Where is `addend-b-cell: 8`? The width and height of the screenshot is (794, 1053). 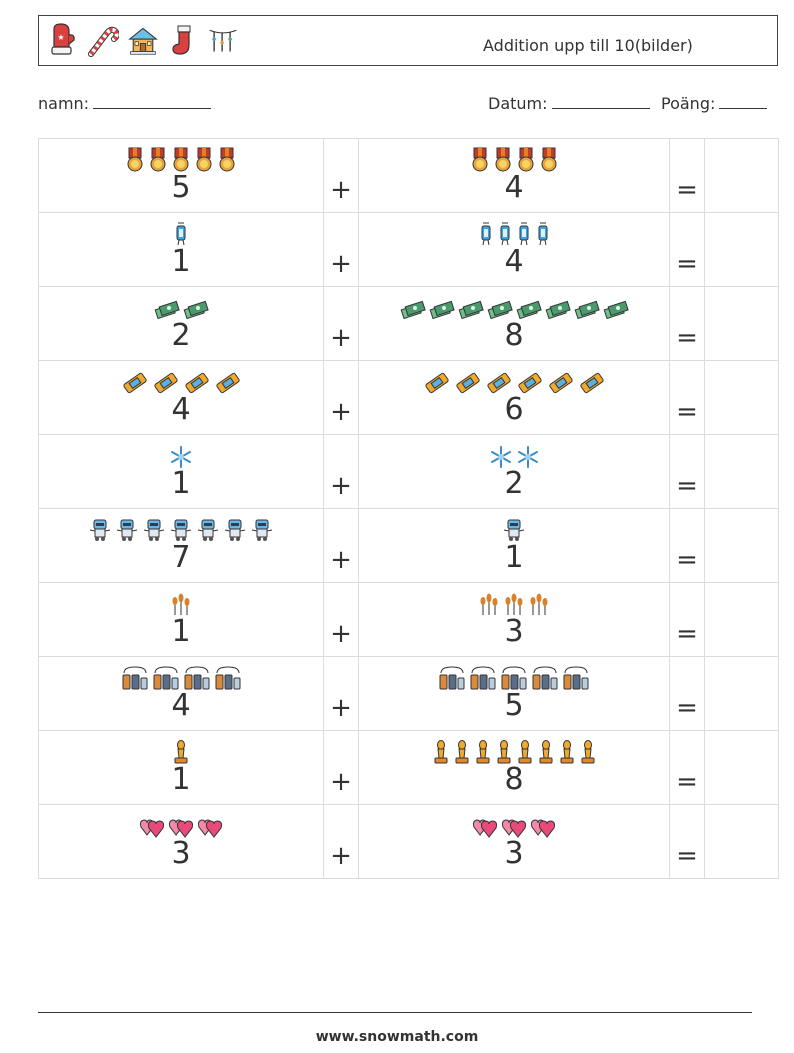
addend-b-cell: 8 is located at coordinates (514, 323).